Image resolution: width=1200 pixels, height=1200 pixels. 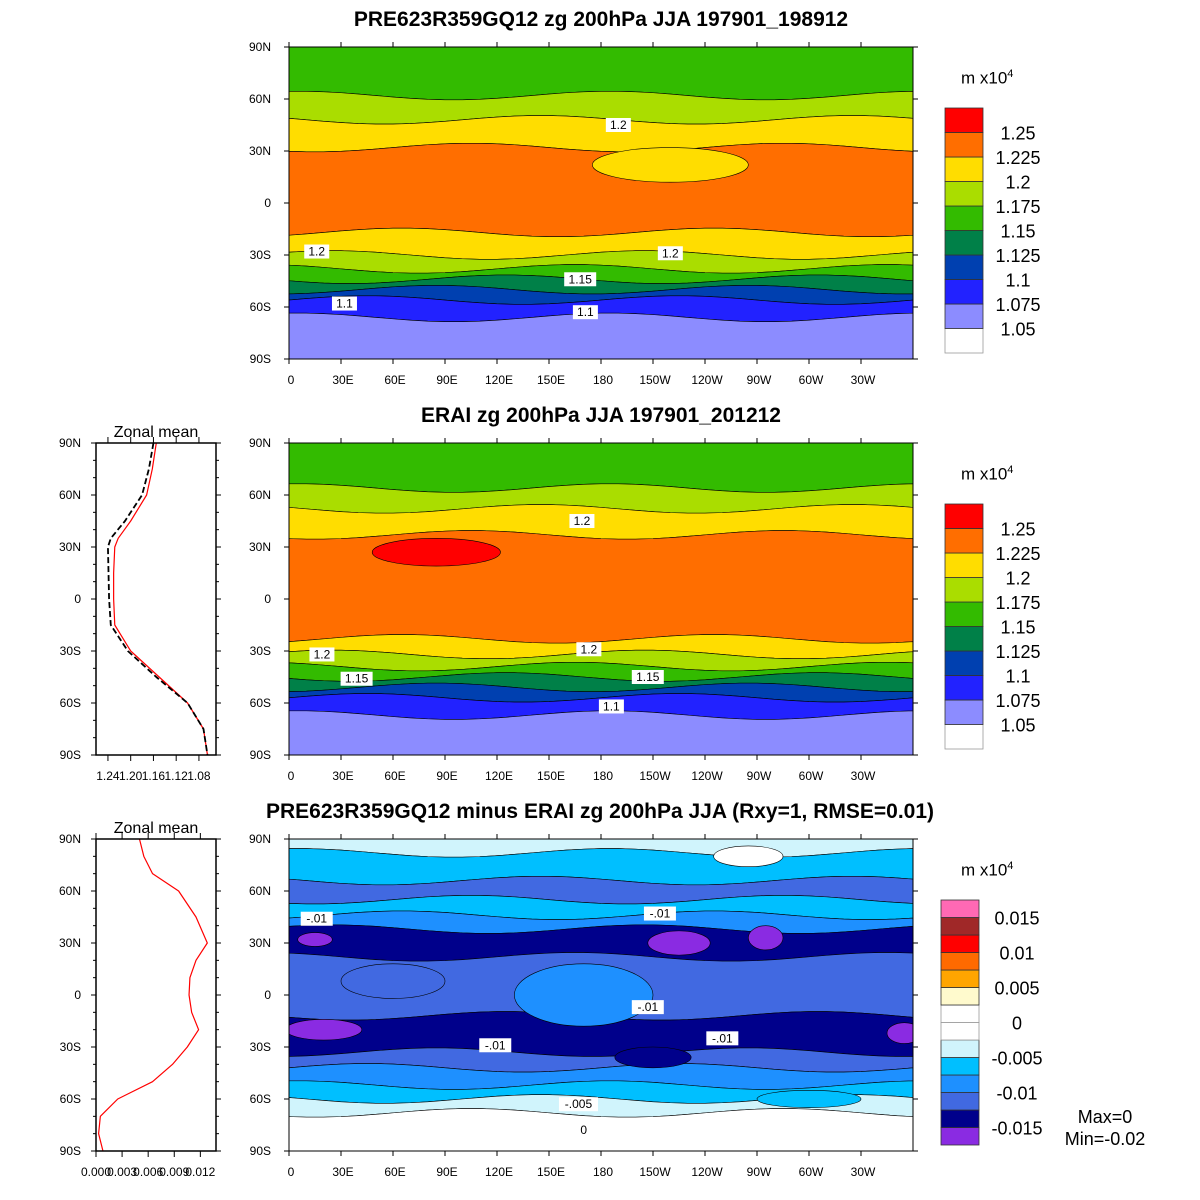 What do you see at coordinates (603, 1172) in the screenshot?
I see `lon-tick-label: 180` at bounding box center [603, 1172].